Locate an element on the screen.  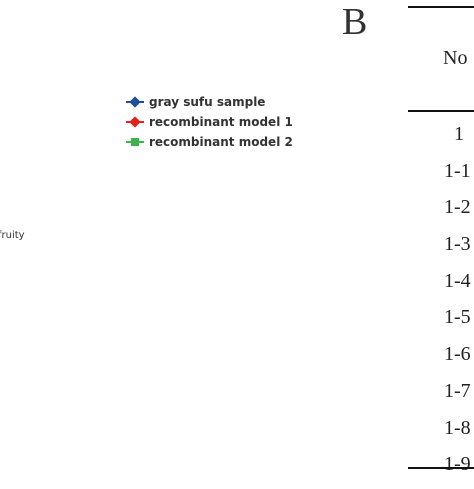
table-row: 1-1 is located at coordinates (457, 170).